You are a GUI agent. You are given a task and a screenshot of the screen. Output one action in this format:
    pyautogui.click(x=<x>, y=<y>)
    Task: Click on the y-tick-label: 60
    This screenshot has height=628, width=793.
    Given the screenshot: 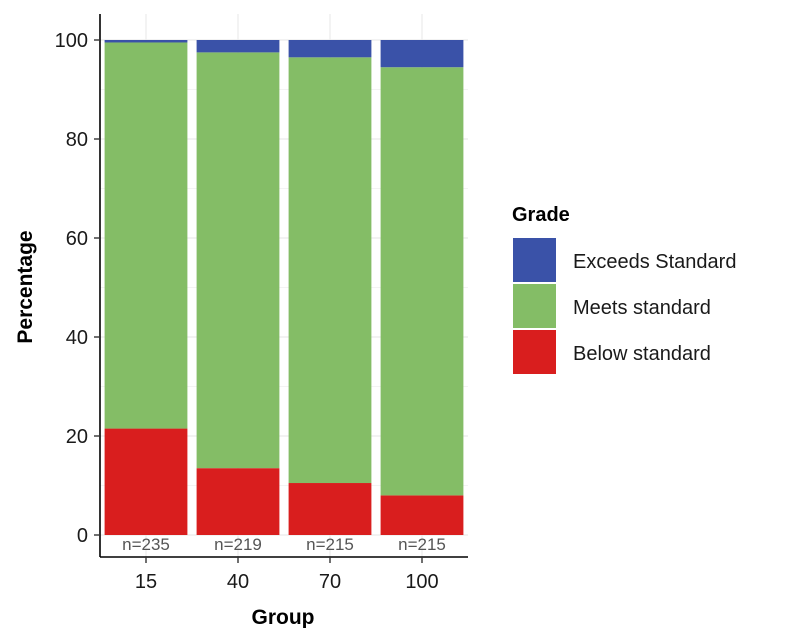 What is the action you would take?
    pyautogui.click(x=77, y=239)
    